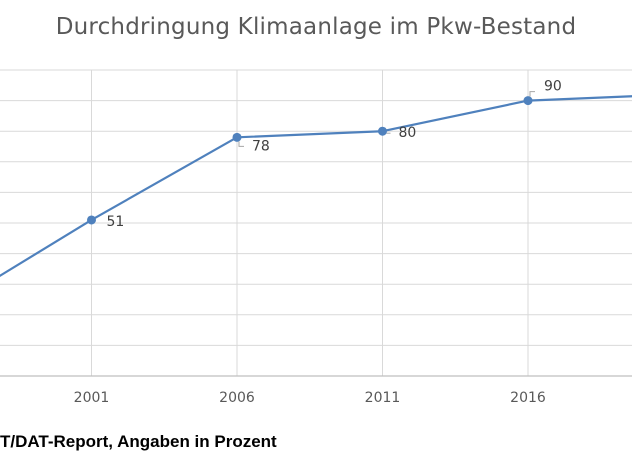 The image size is (632, 474). What do you see at coordinates (316, 27) in the screenshot?
I see `chart-title: Durchdringung Klimaanlage im Pkw-Bestand` at bounding box center [316, 27].